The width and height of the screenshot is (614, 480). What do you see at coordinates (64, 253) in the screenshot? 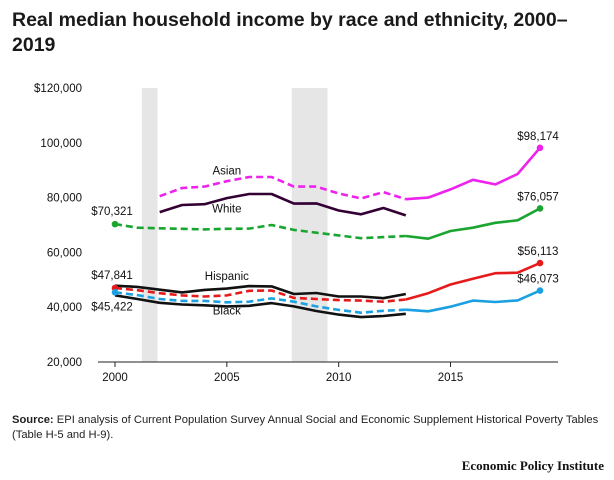
I see `y-tick-label: 60,000` at bounding box center [64, 253].